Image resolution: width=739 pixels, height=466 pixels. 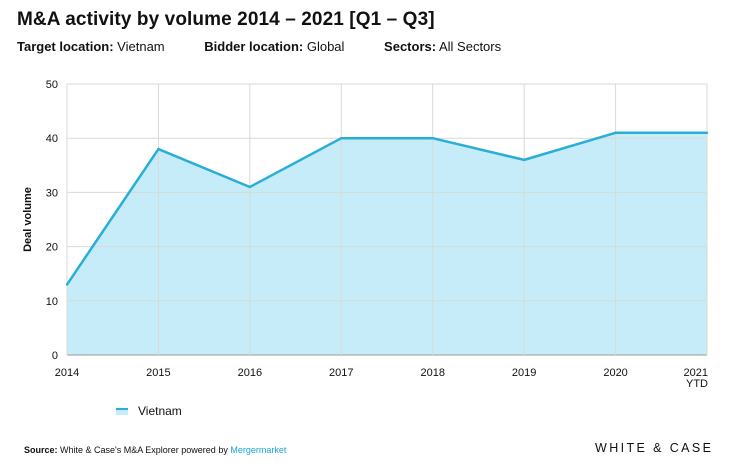 I want to click on y-tick-label: 30, so click(x=52, y=193).